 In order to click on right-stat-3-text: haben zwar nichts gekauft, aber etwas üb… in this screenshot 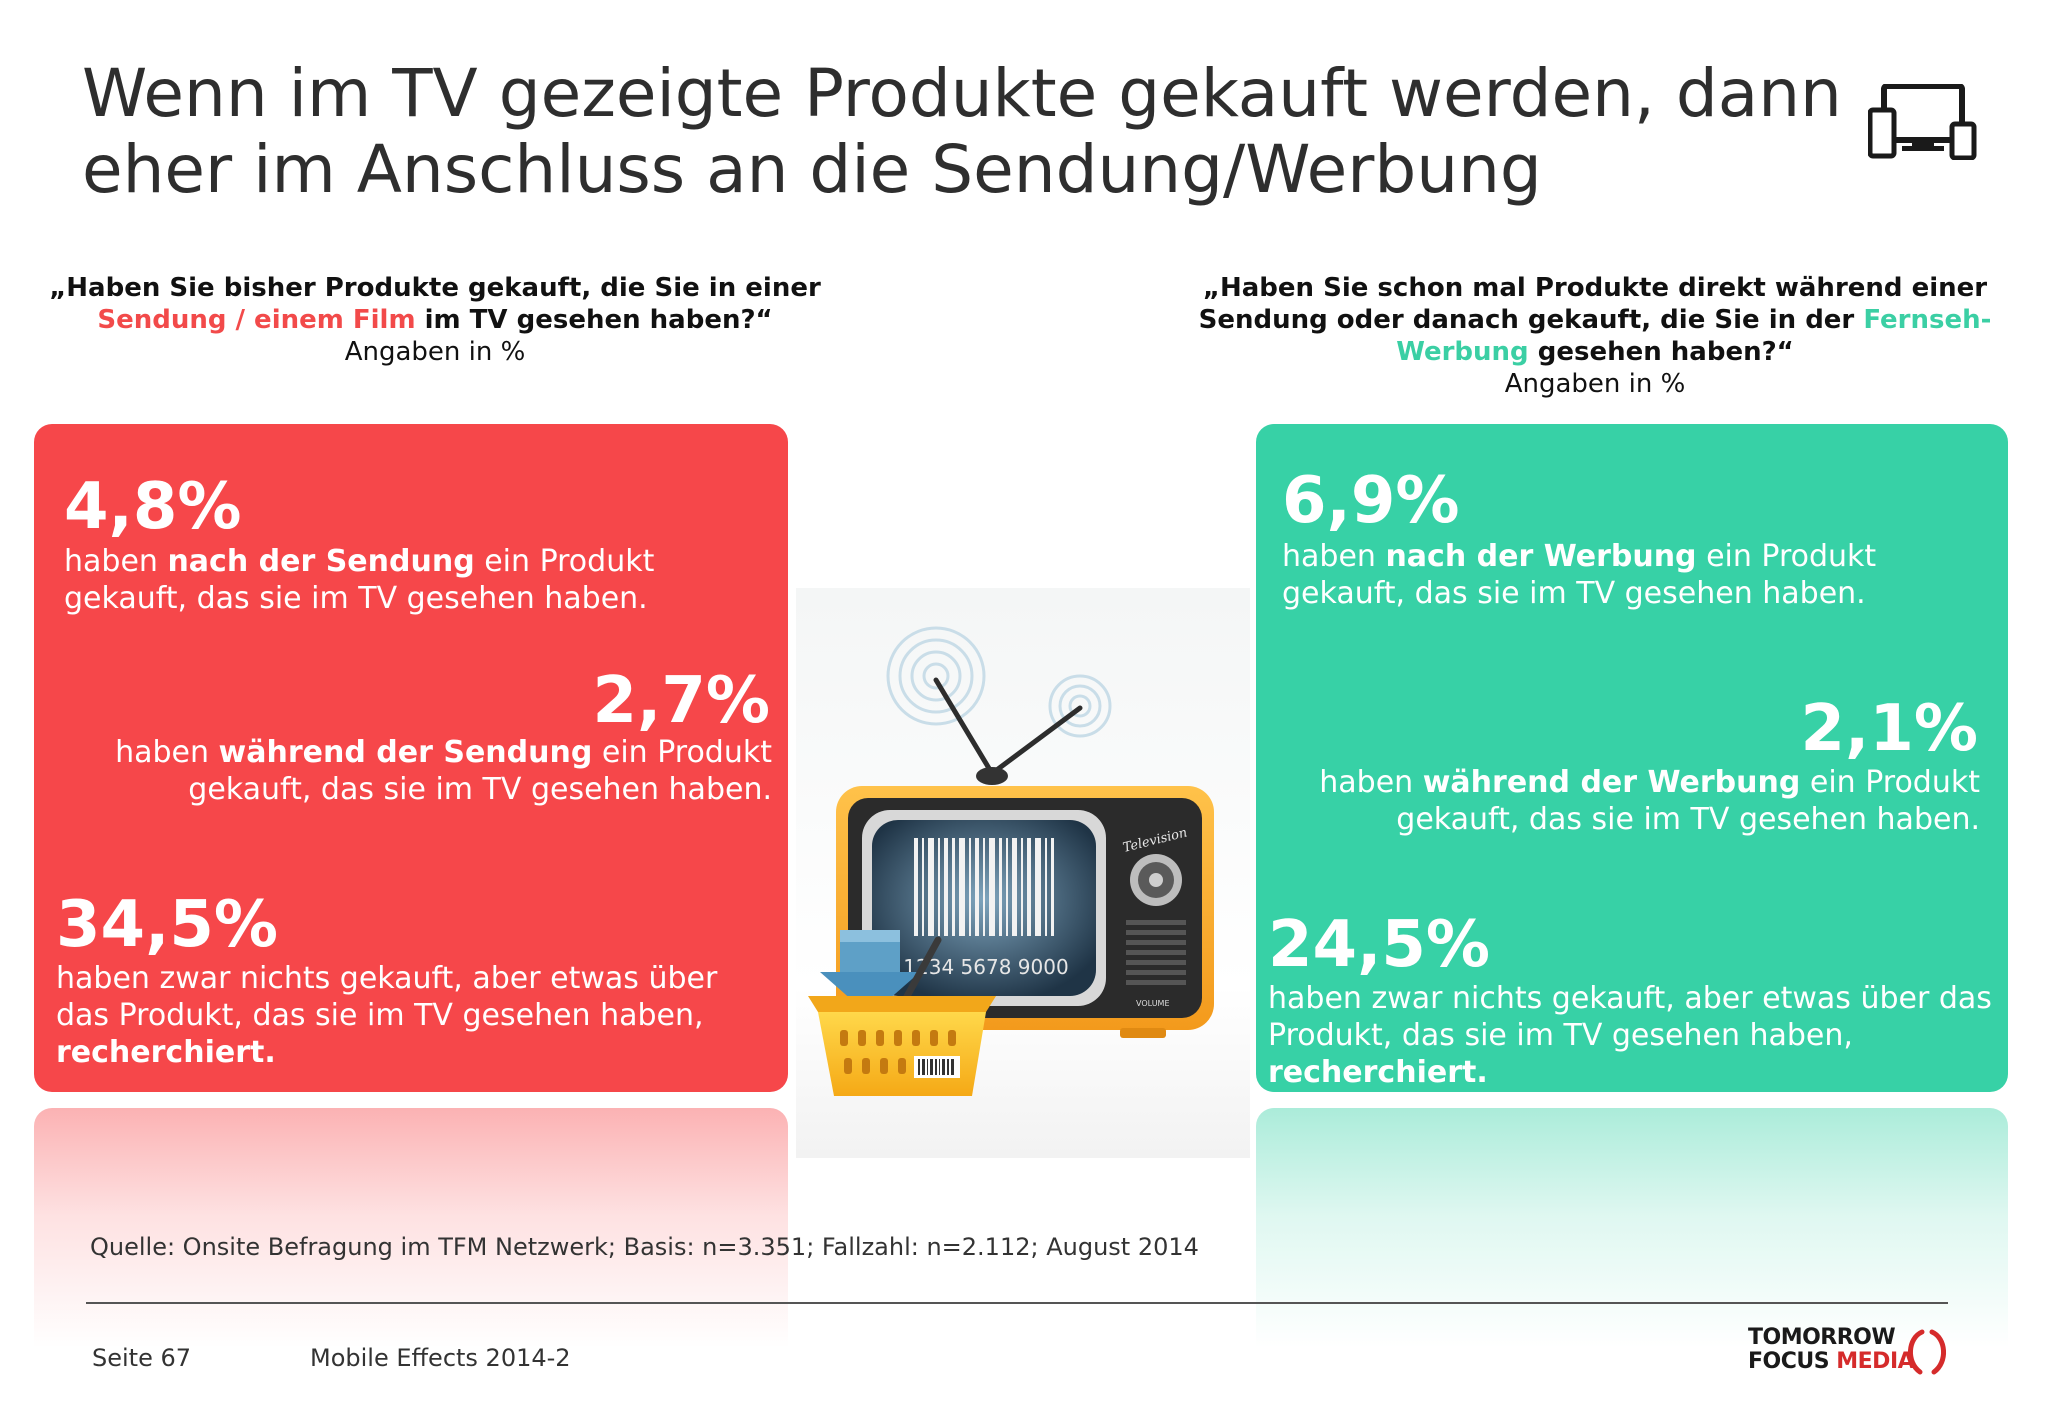, I will do `click(1630, 1035)`.